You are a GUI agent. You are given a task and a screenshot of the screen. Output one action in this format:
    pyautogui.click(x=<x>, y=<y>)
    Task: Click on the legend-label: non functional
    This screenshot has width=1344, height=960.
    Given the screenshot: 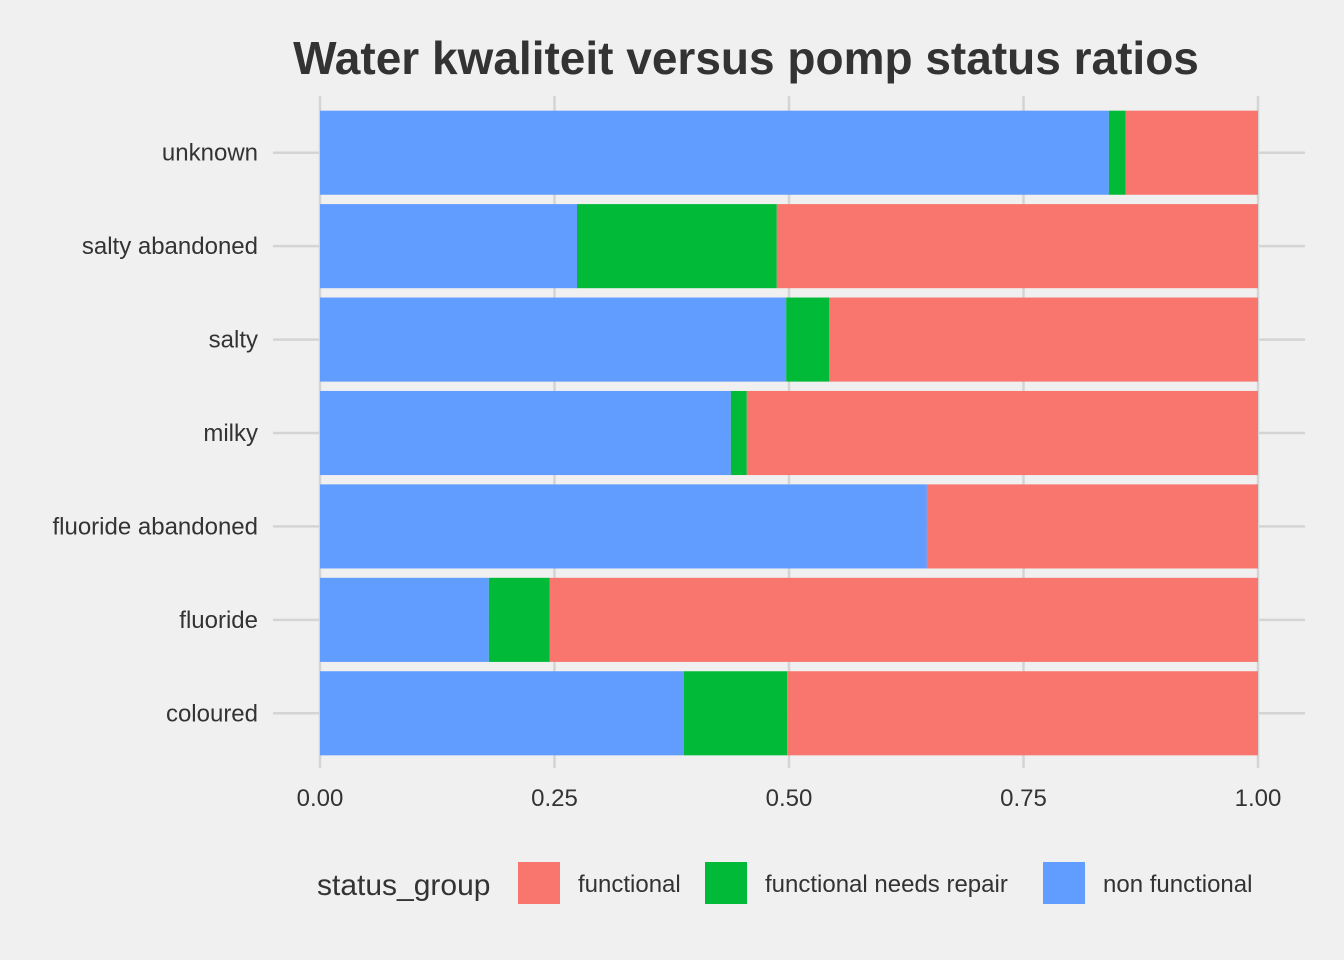 What is the action you would take?
    pyautogui.click(x=1177, y=884)
    